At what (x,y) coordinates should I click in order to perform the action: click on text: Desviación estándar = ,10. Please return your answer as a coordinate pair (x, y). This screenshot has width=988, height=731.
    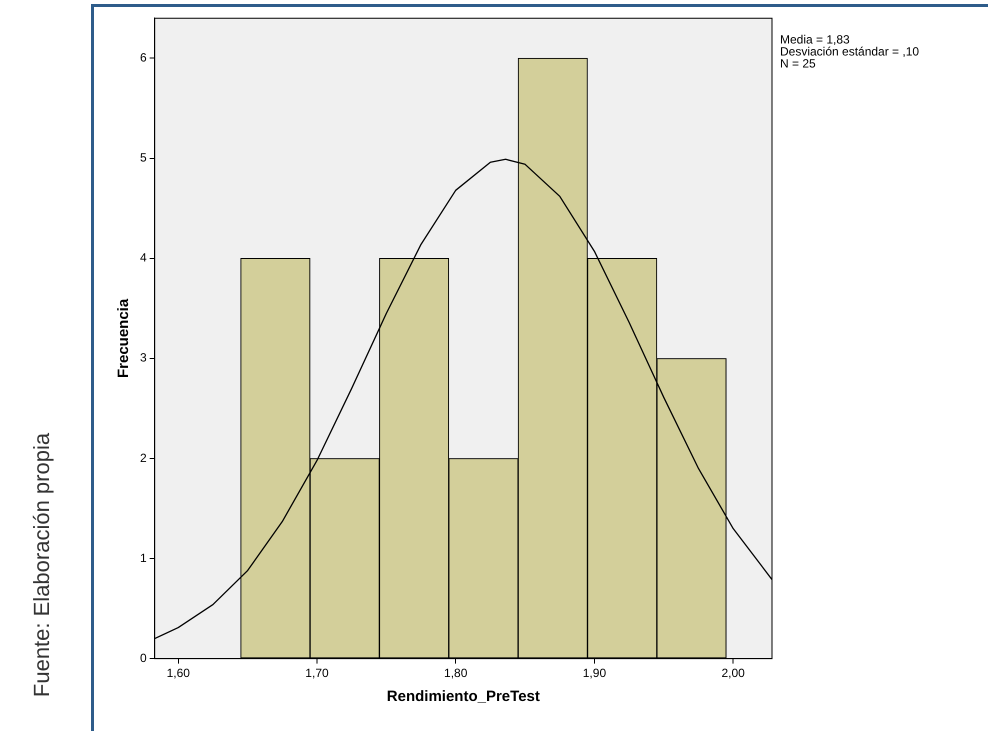
    Looking at the image, I should click on (850, 51).